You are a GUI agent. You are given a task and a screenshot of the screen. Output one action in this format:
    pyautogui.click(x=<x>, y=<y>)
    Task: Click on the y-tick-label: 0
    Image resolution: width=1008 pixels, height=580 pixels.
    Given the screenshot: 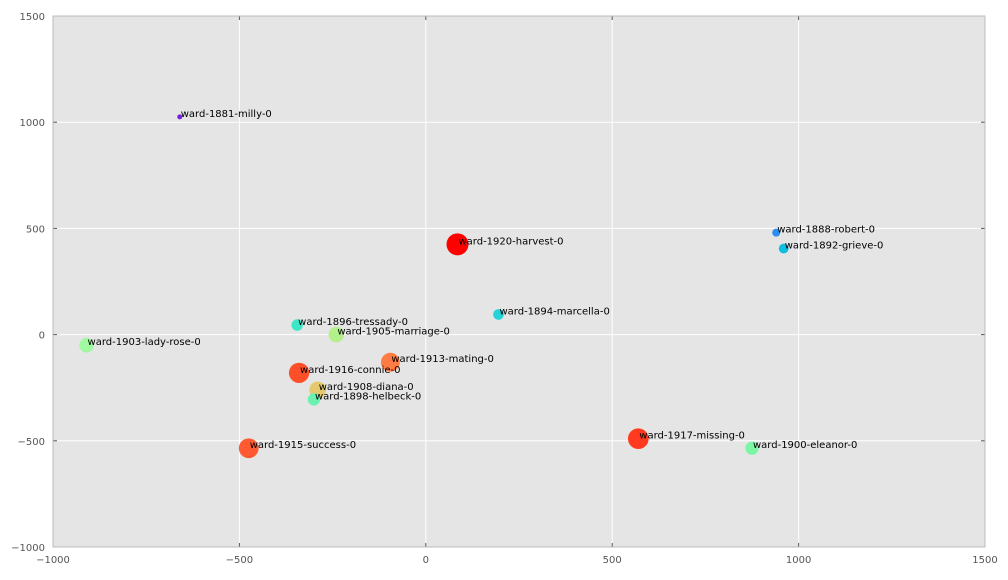 What is the action you would take?
    pyautogui.click(x=42, y=336)
    